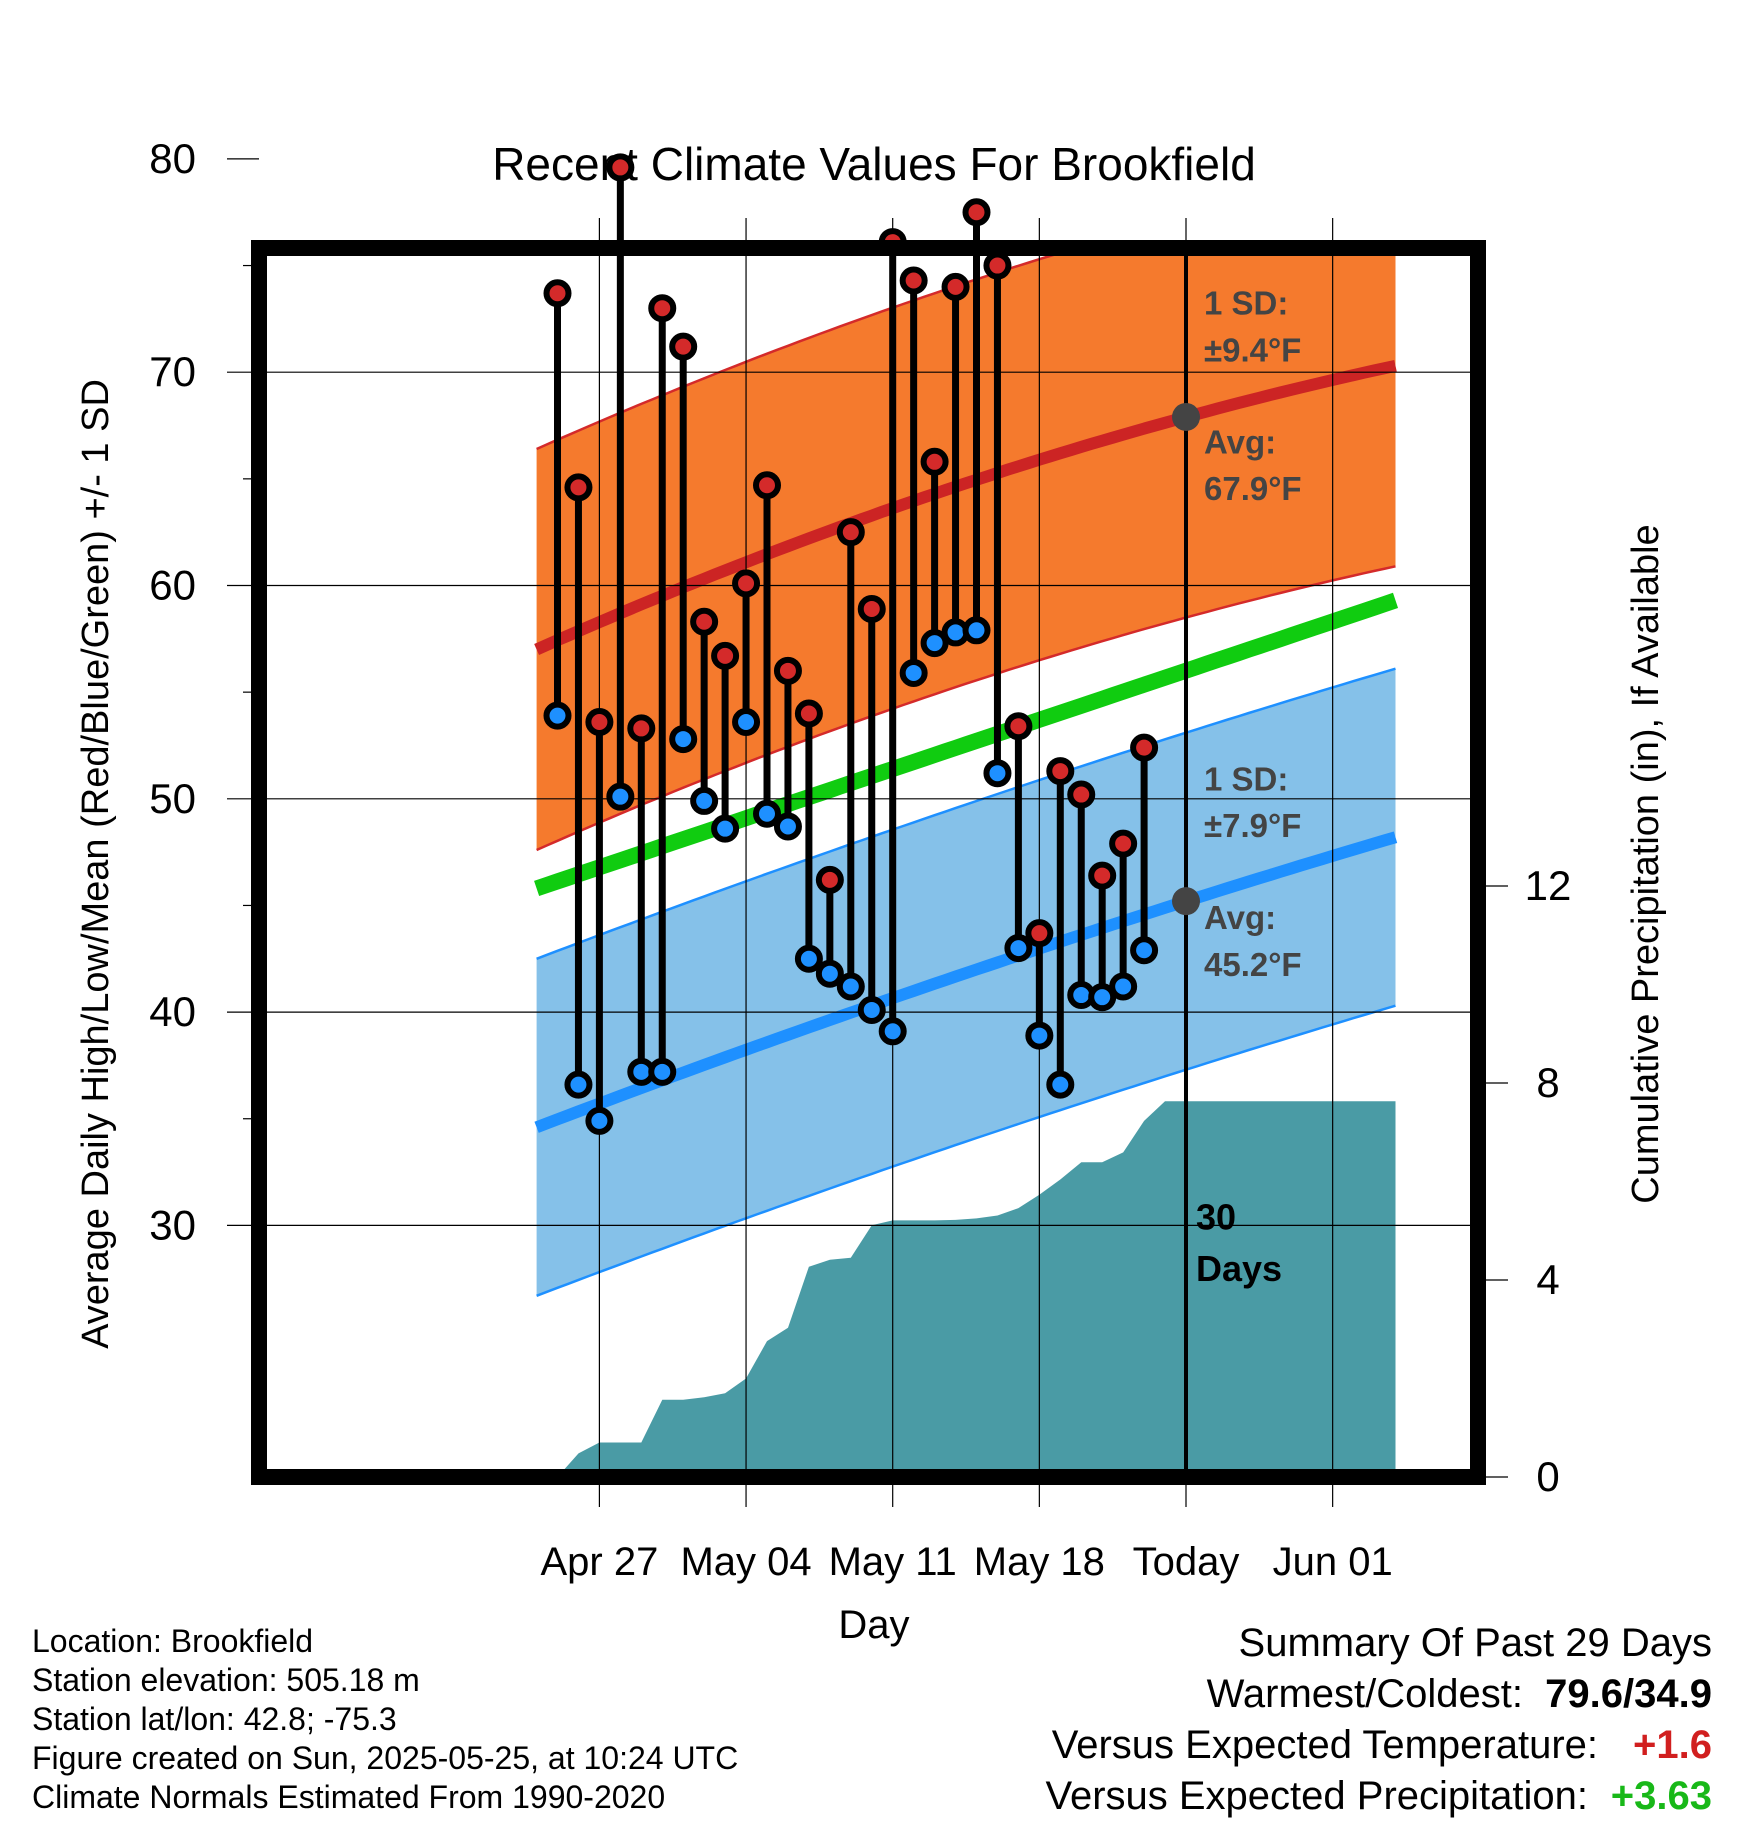 Image resolution: width=1748 pixels, height=1828 pixels. I want to click on latlon-text: Station lat/lon: 42.8; -75.3, so click(214, 1719).